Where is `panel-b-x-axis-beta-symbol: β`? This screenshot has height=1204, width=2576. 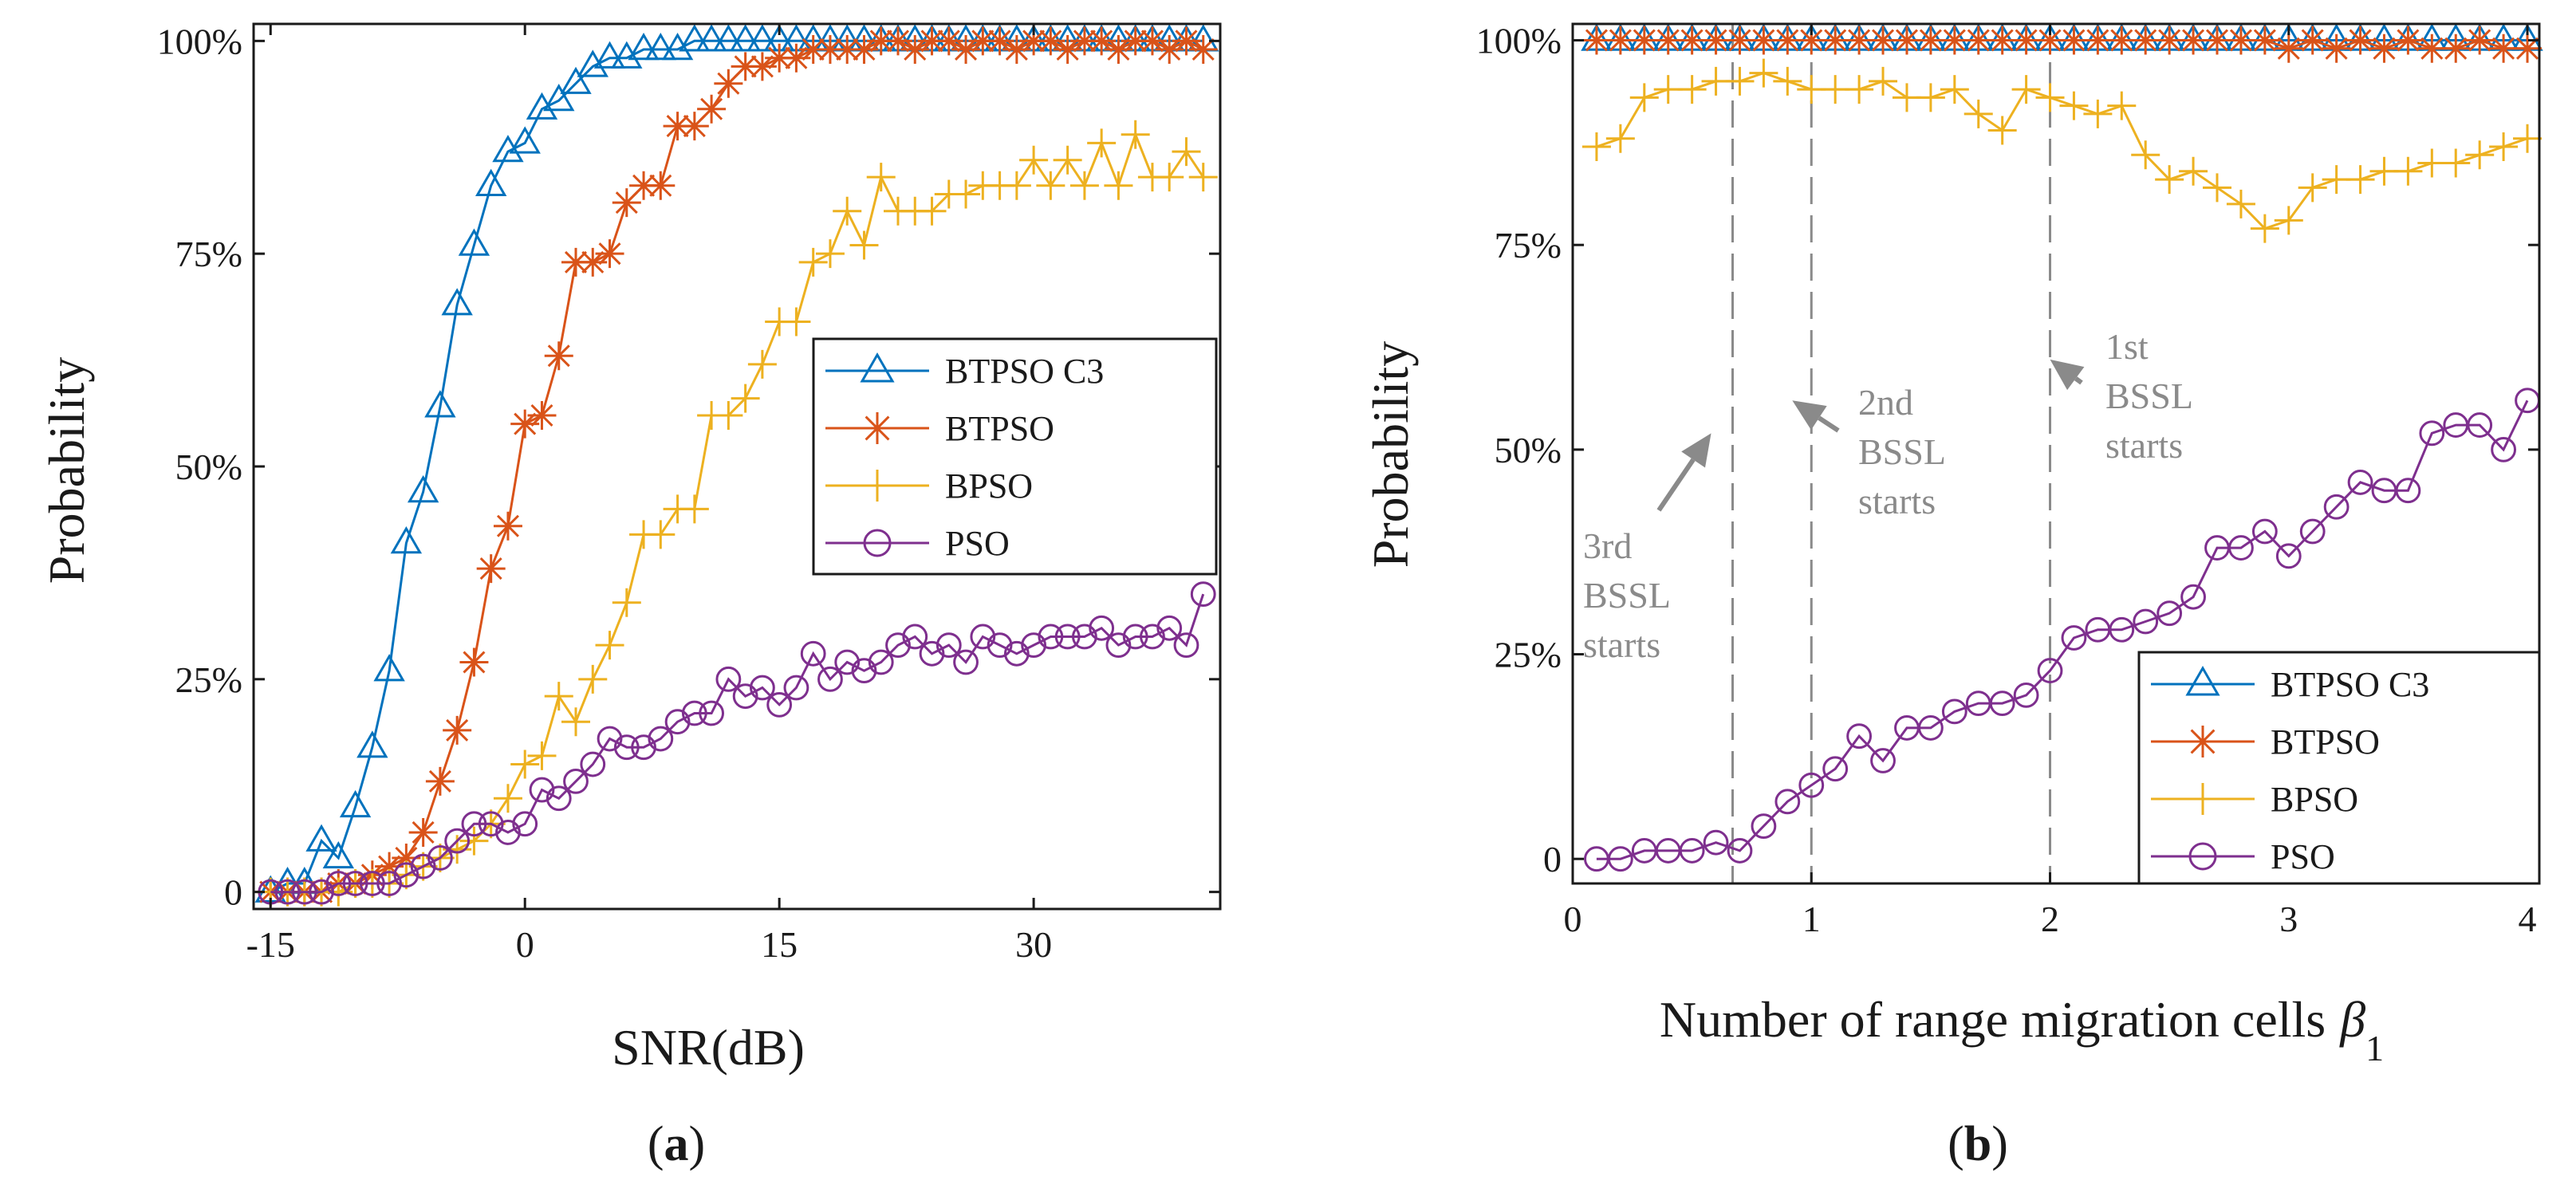
panel-b-x-axis-beta-symbol: β is located at coordinates (2351, 1019).